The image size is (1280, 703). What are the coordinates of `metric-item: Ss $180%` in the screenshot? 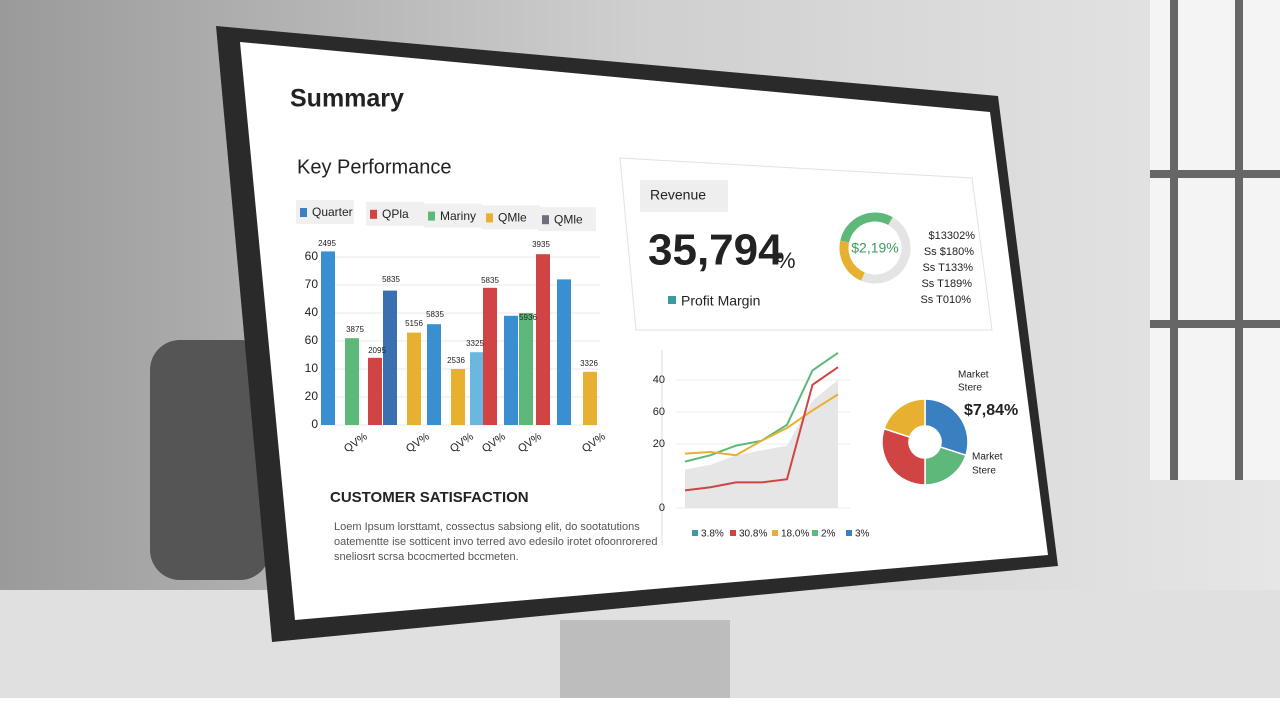 It's located at (949, 252).